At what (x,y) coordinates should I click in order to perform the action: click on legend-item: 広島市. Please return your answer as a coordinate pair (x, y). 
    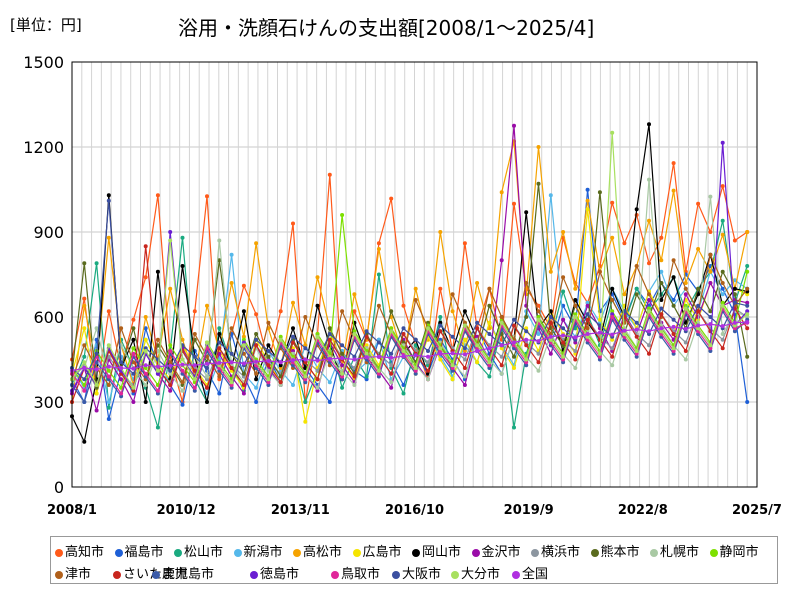
    Looking at the image, I should click on (377, 550).